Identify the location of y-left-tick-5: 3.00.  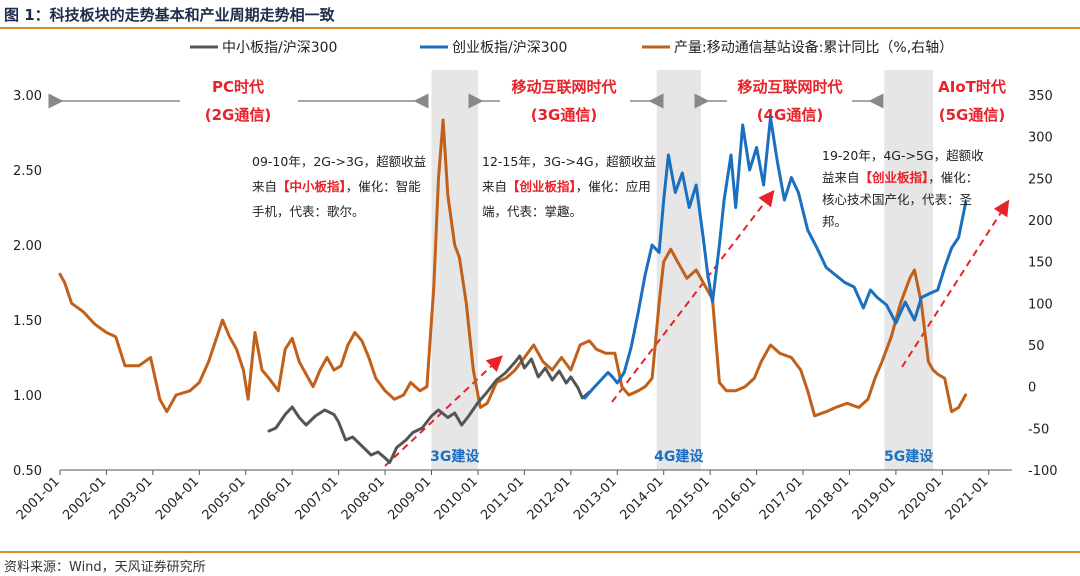
(27, 96).